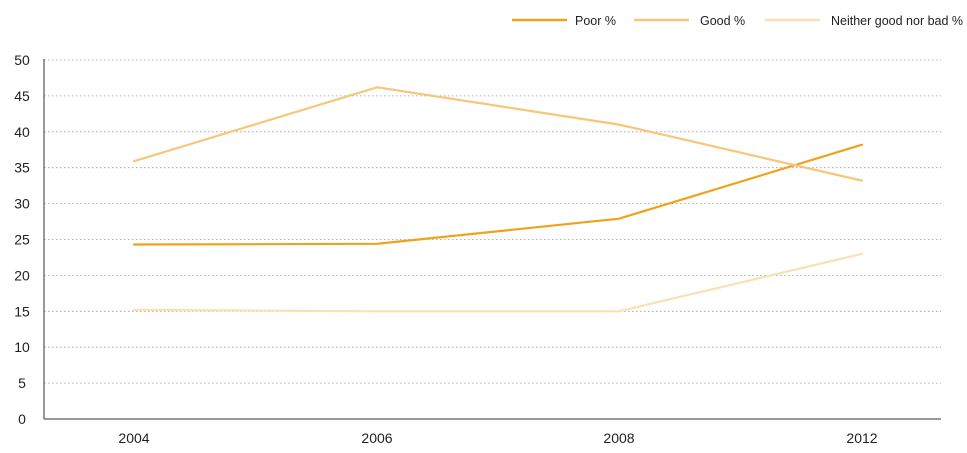 This screenshot has height=453, width=967. What do you see at coordinates (595, 21) in the screenshot?
I see `legend-label: Poor %` at bounding box center [595, 21].